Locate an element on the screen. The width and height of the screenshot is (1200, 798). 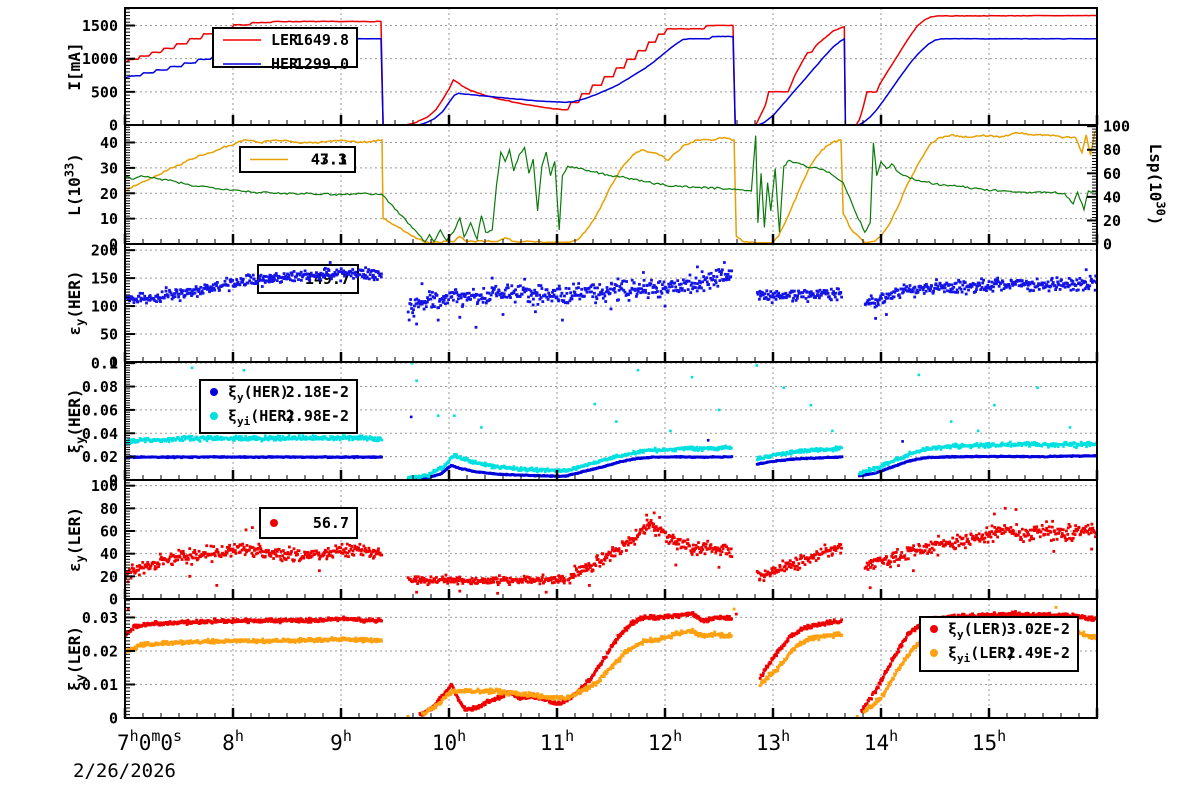
svg-text: εy(HER) is located at coordinates (76, 302).